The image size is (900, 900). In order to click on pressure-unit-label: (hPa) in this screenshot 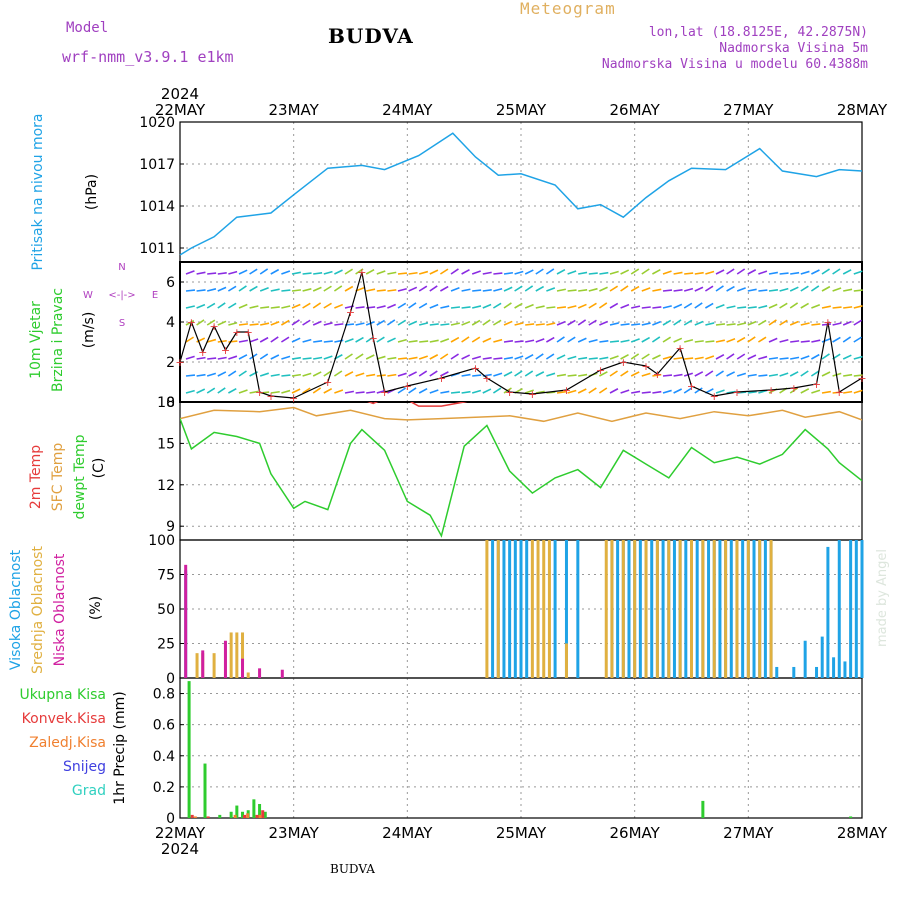, I will do `click(92, 192)`.